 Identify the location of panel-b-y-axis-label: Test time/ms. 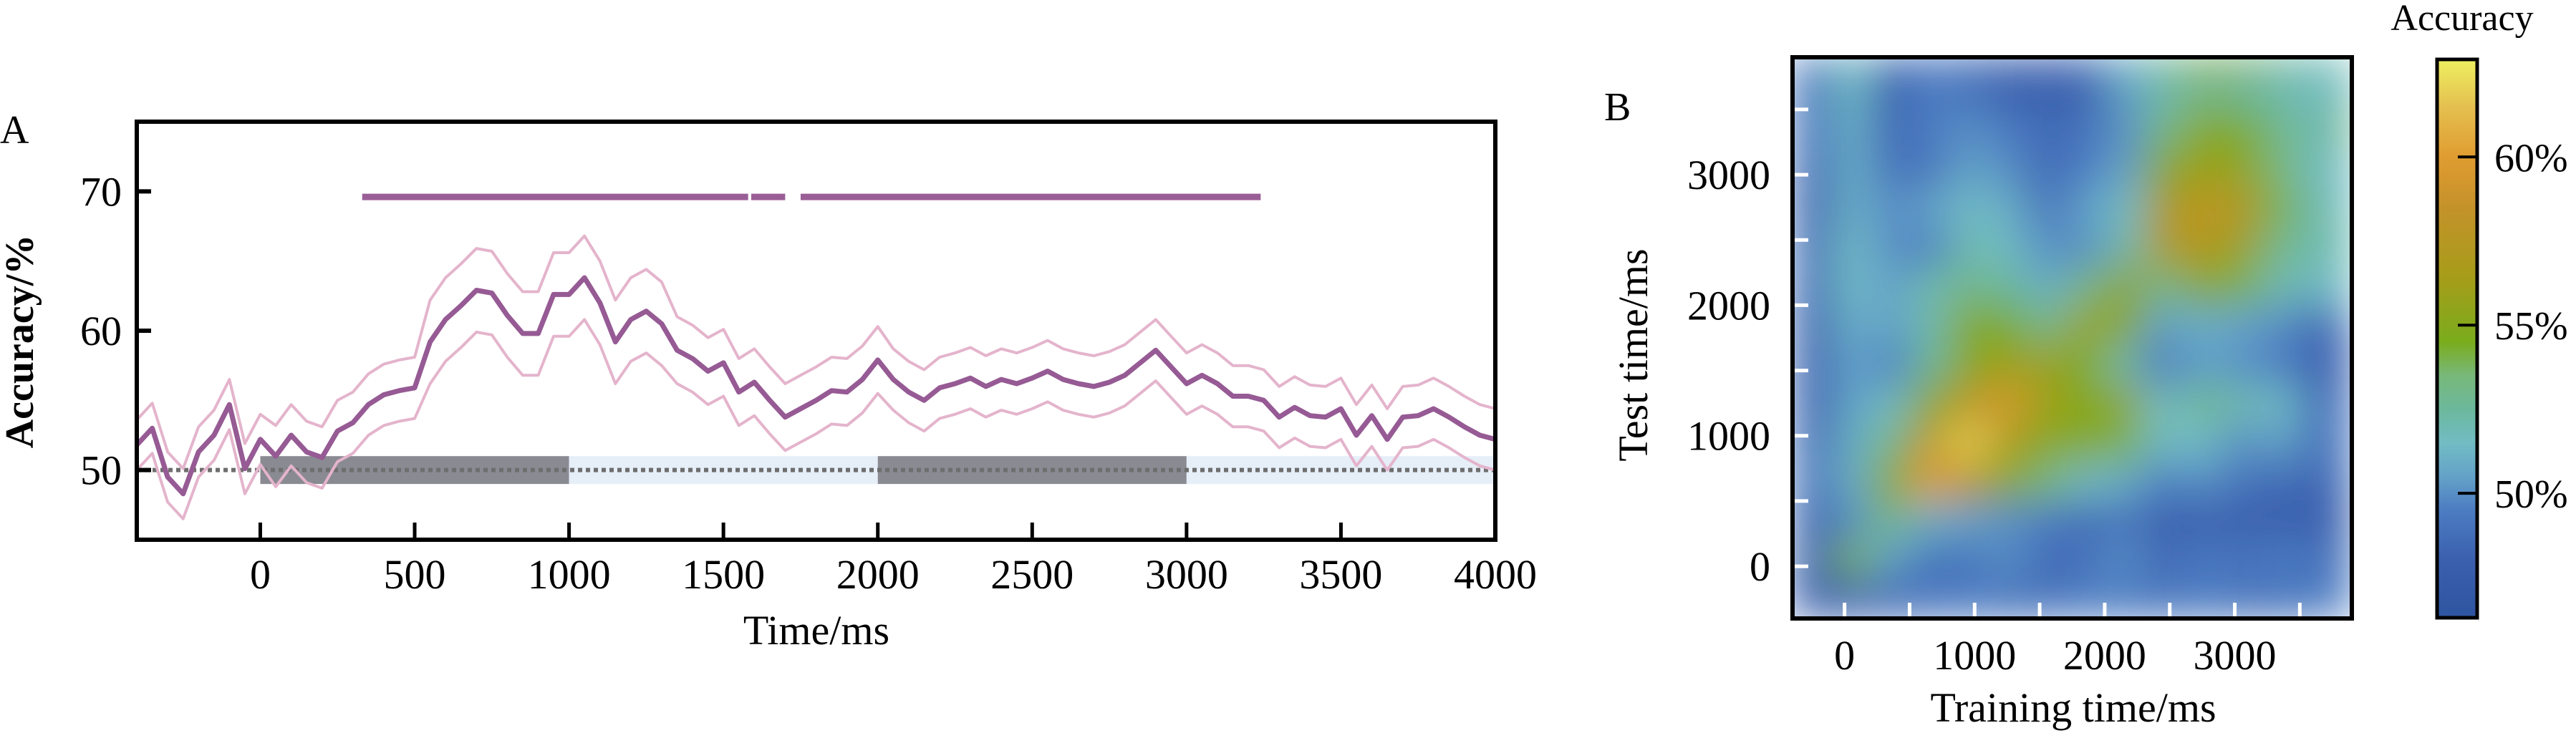
(1633, 354).